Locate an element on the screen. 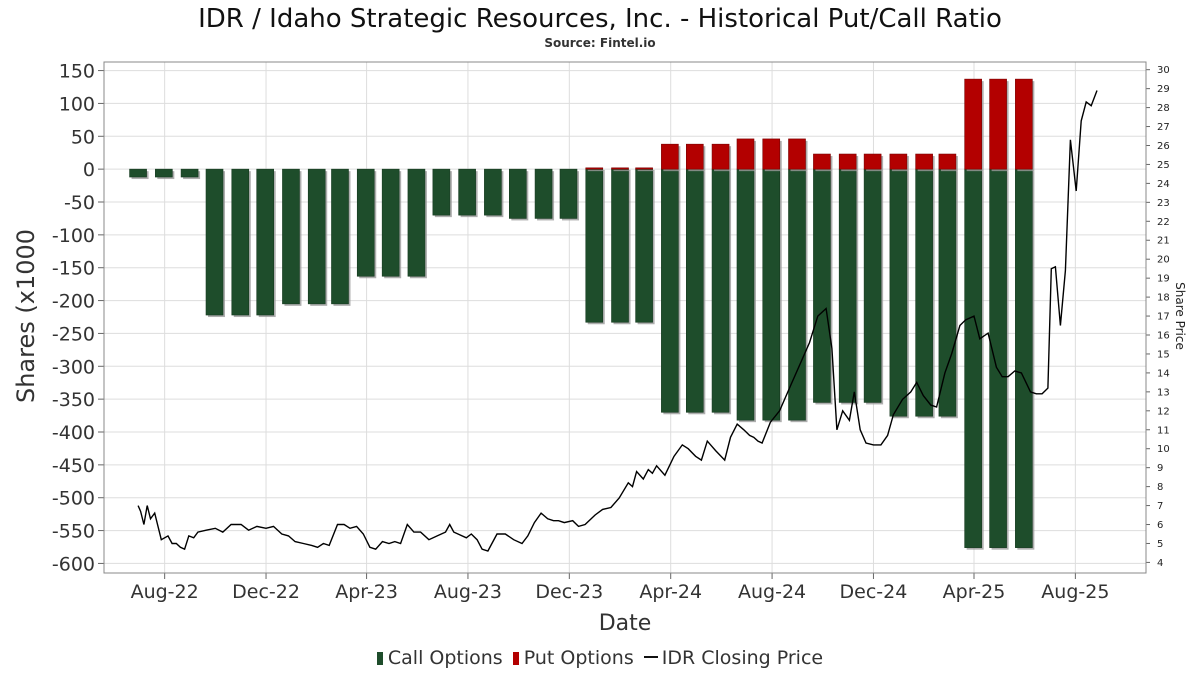  y2-tick-label: 18 is located at coordinates (1163, 298).